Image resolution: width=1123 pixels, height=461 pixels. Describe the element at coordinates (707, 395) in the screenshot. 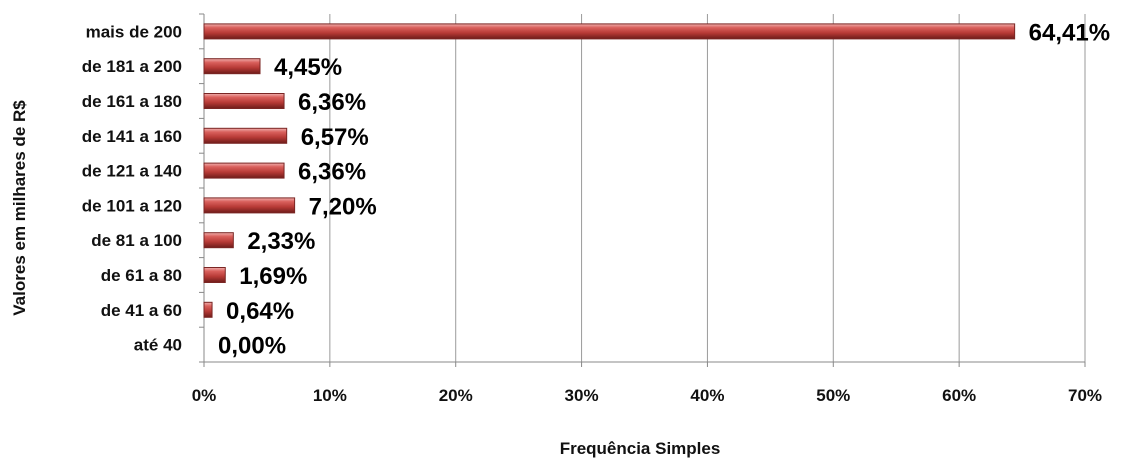

I see `x-tick-label: 40%` at that location.